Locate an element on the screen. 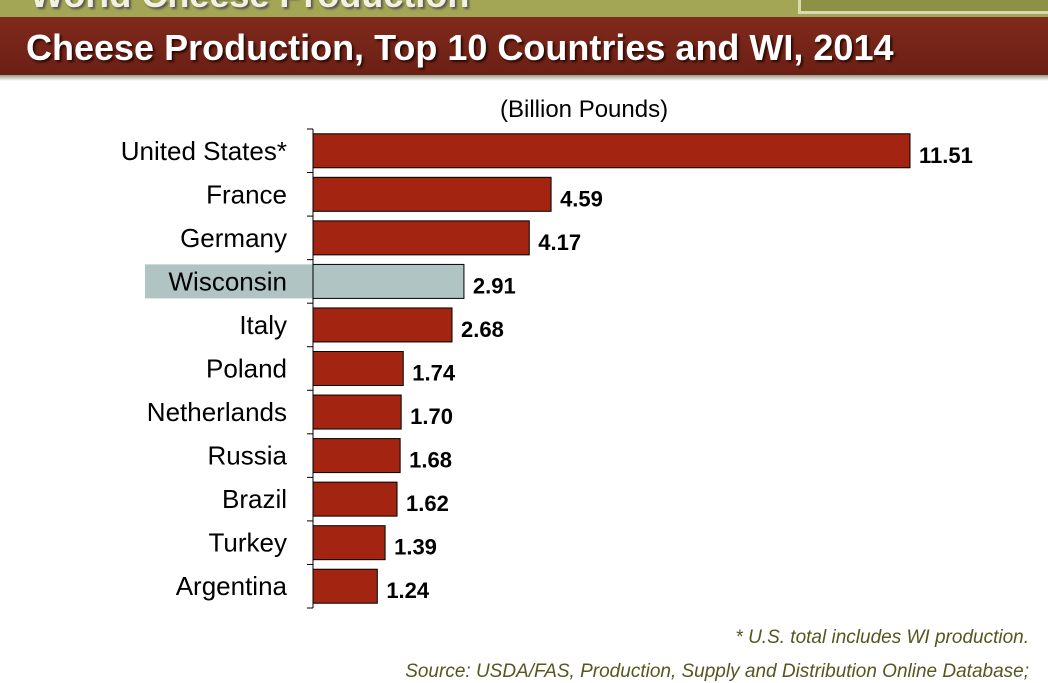 This screenshot has height=683, width=1048. bar-italy is located at coordinates (382, 325).